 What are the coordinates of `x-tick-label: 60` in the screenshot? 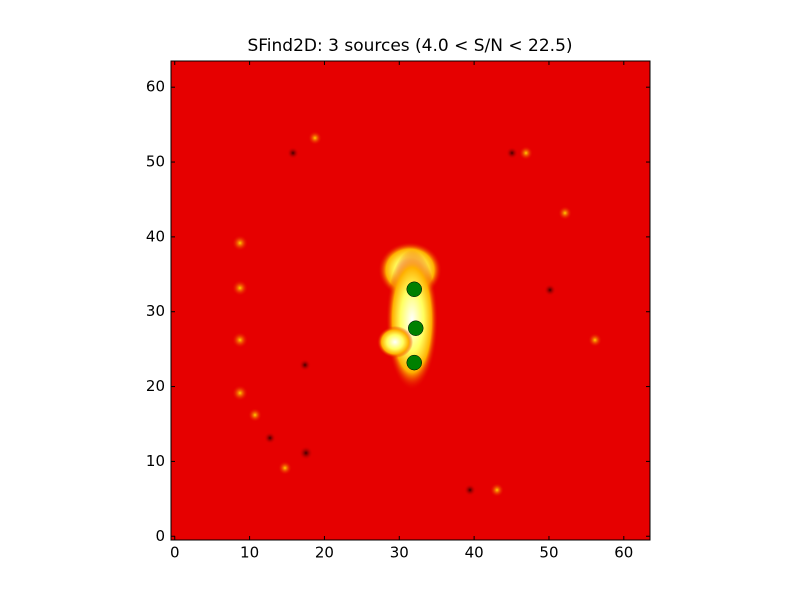 It's located at (623, 553).